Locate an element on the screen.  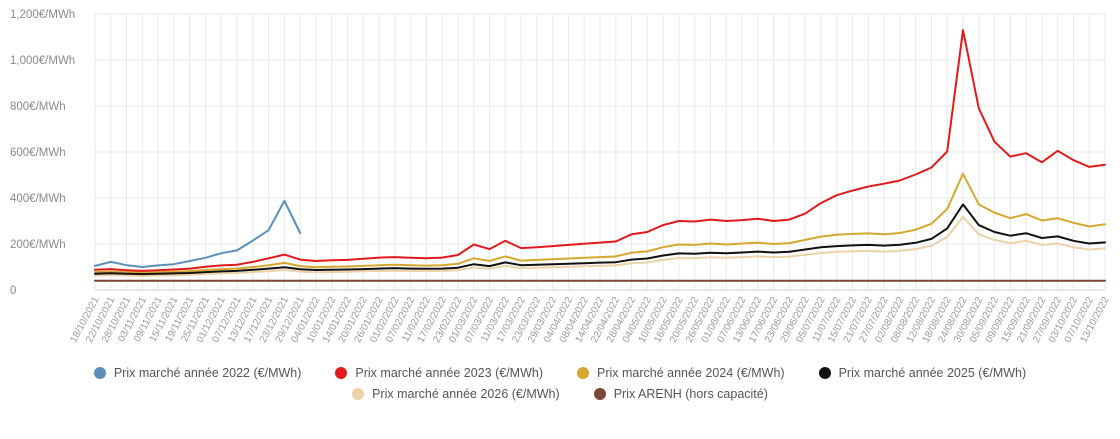
y-axis-label: 800€/MWh is located at coordinates (38, 107).